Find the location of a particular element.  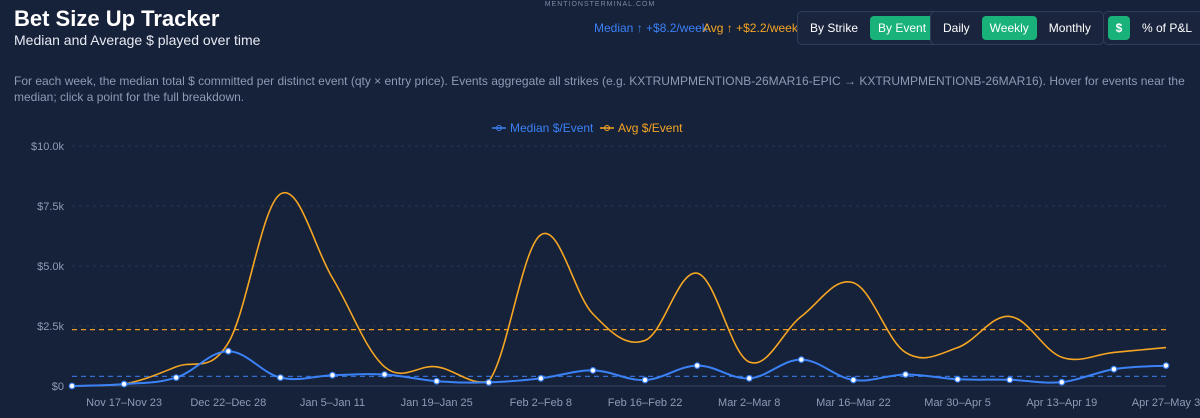

x-tick-label: Feb 2–Feb 8 is located at coordinates (541, 403).